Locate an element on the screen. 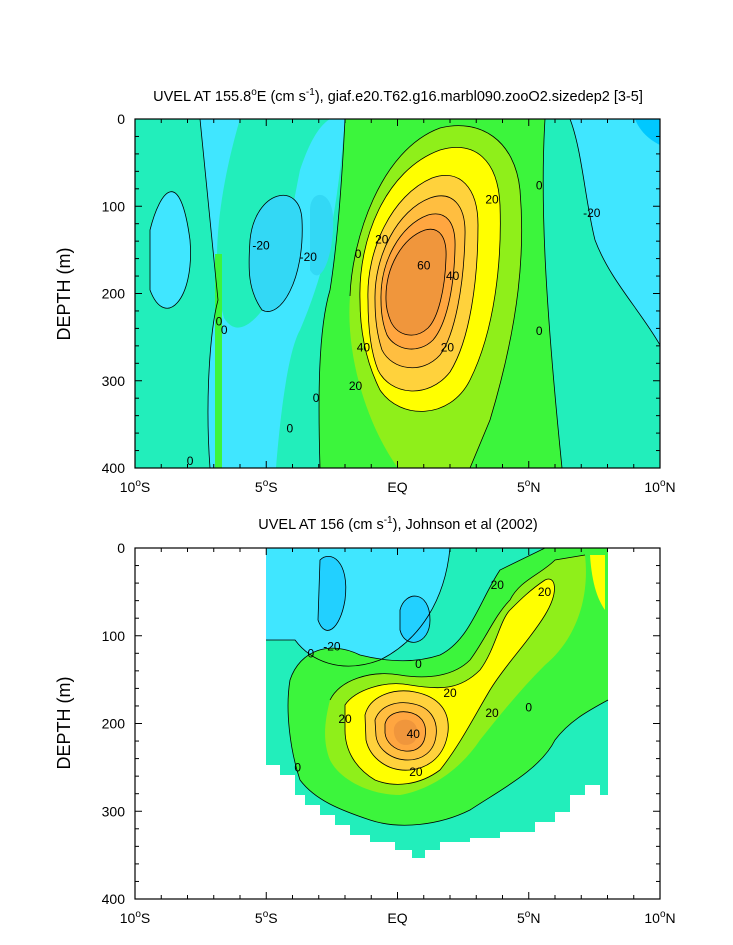 This screenshot has width=733, height=945. fill-neg30-core is located at coordinates (415, 619).